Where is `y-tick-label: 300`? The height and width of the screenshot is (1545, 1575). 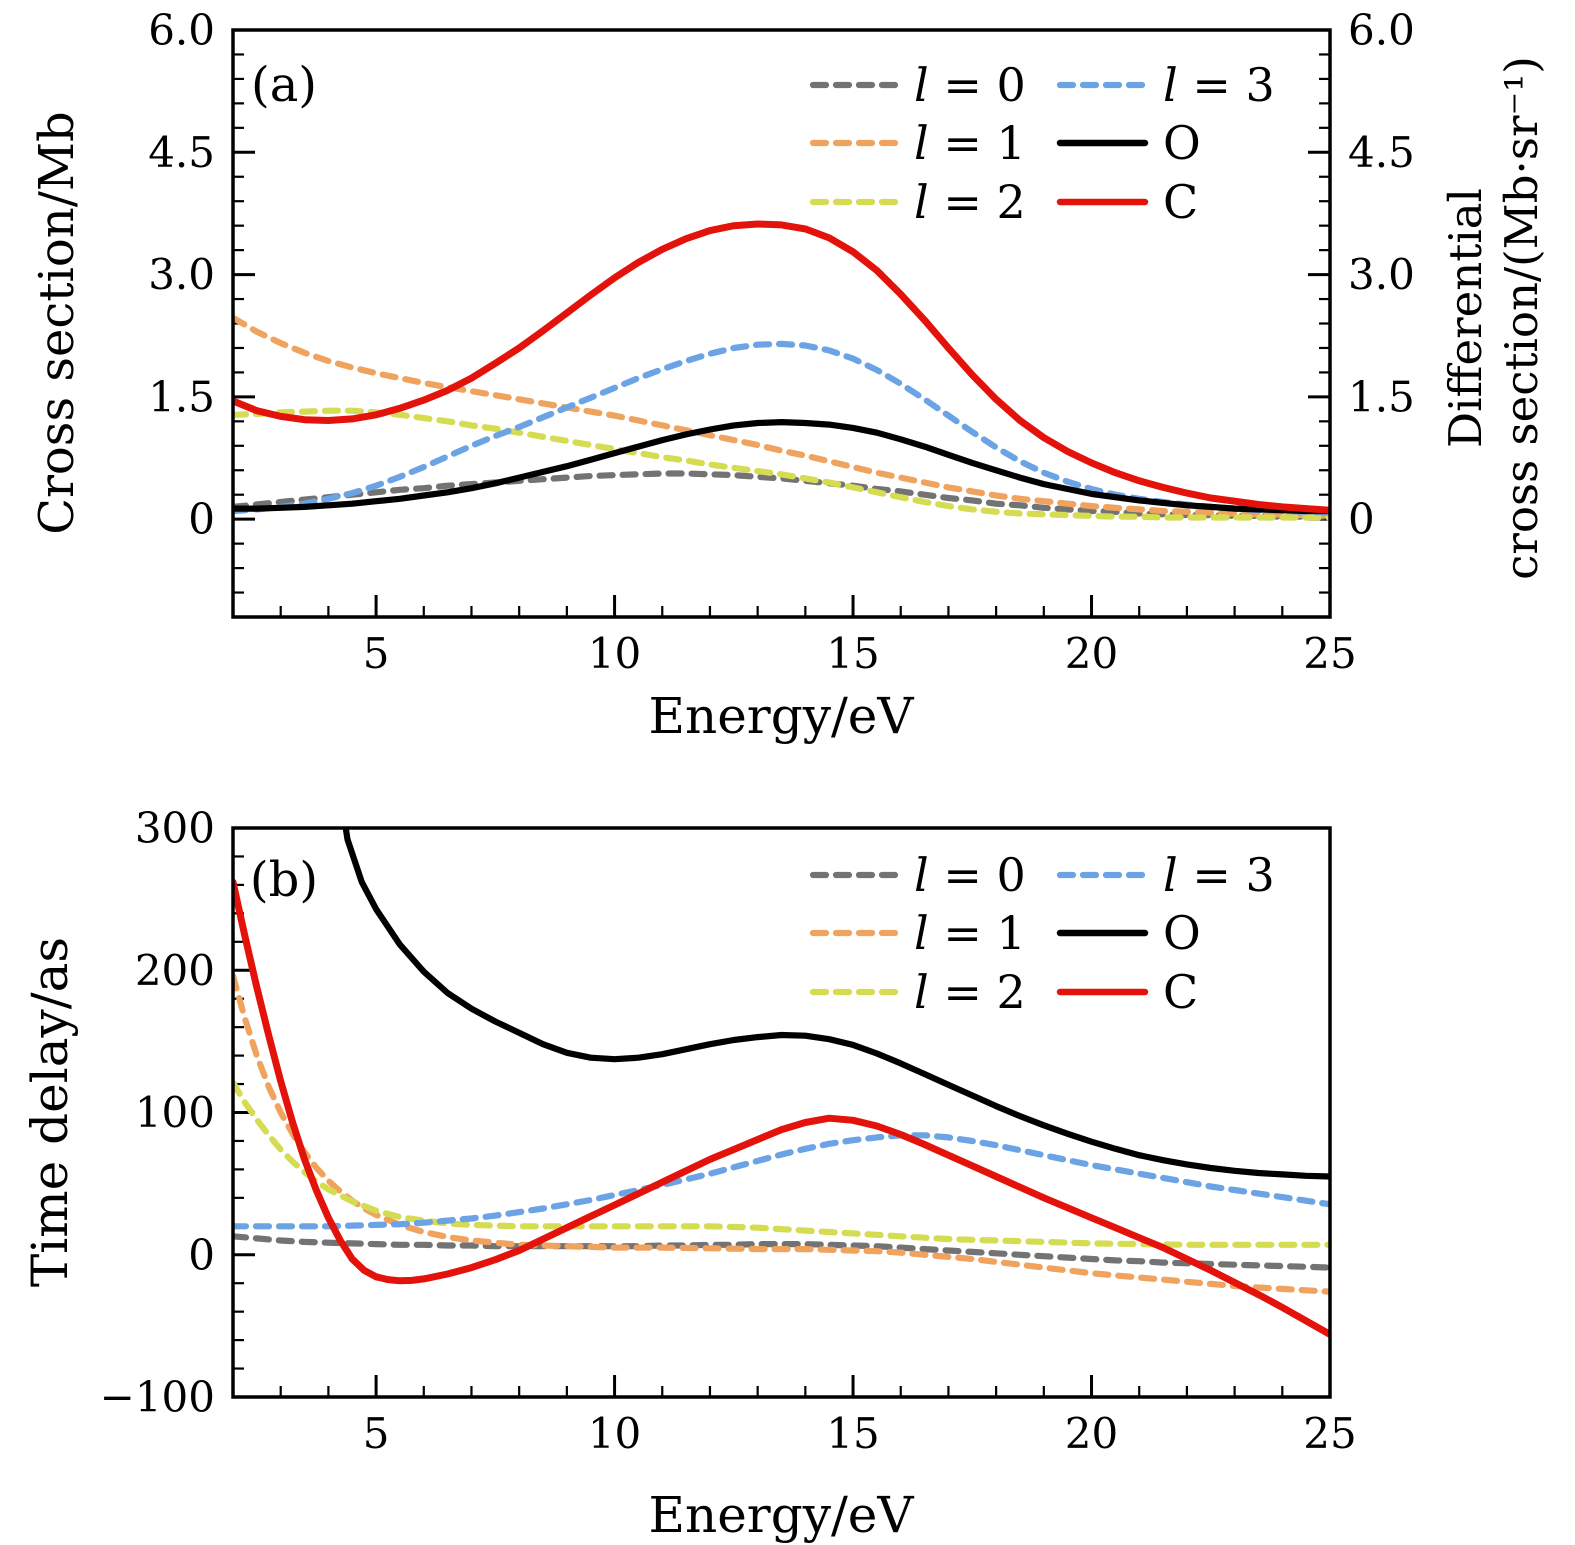 y-tick-label: 300 is located at coordinates (175, 828).